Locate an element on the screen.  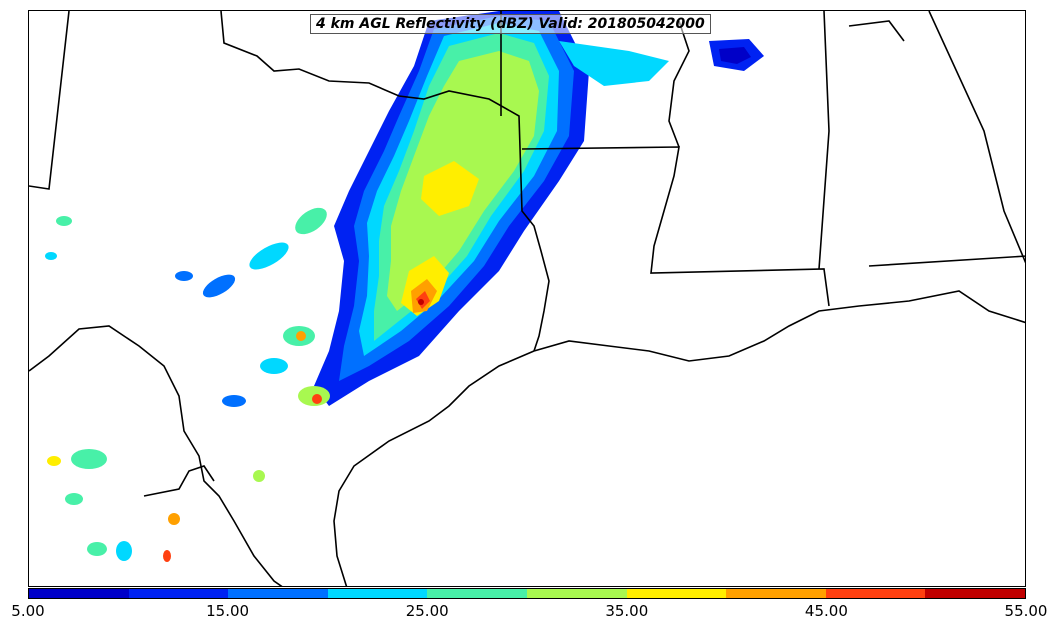
colorbar-tick-label: 15.00 is located at coordinates (228, 611).